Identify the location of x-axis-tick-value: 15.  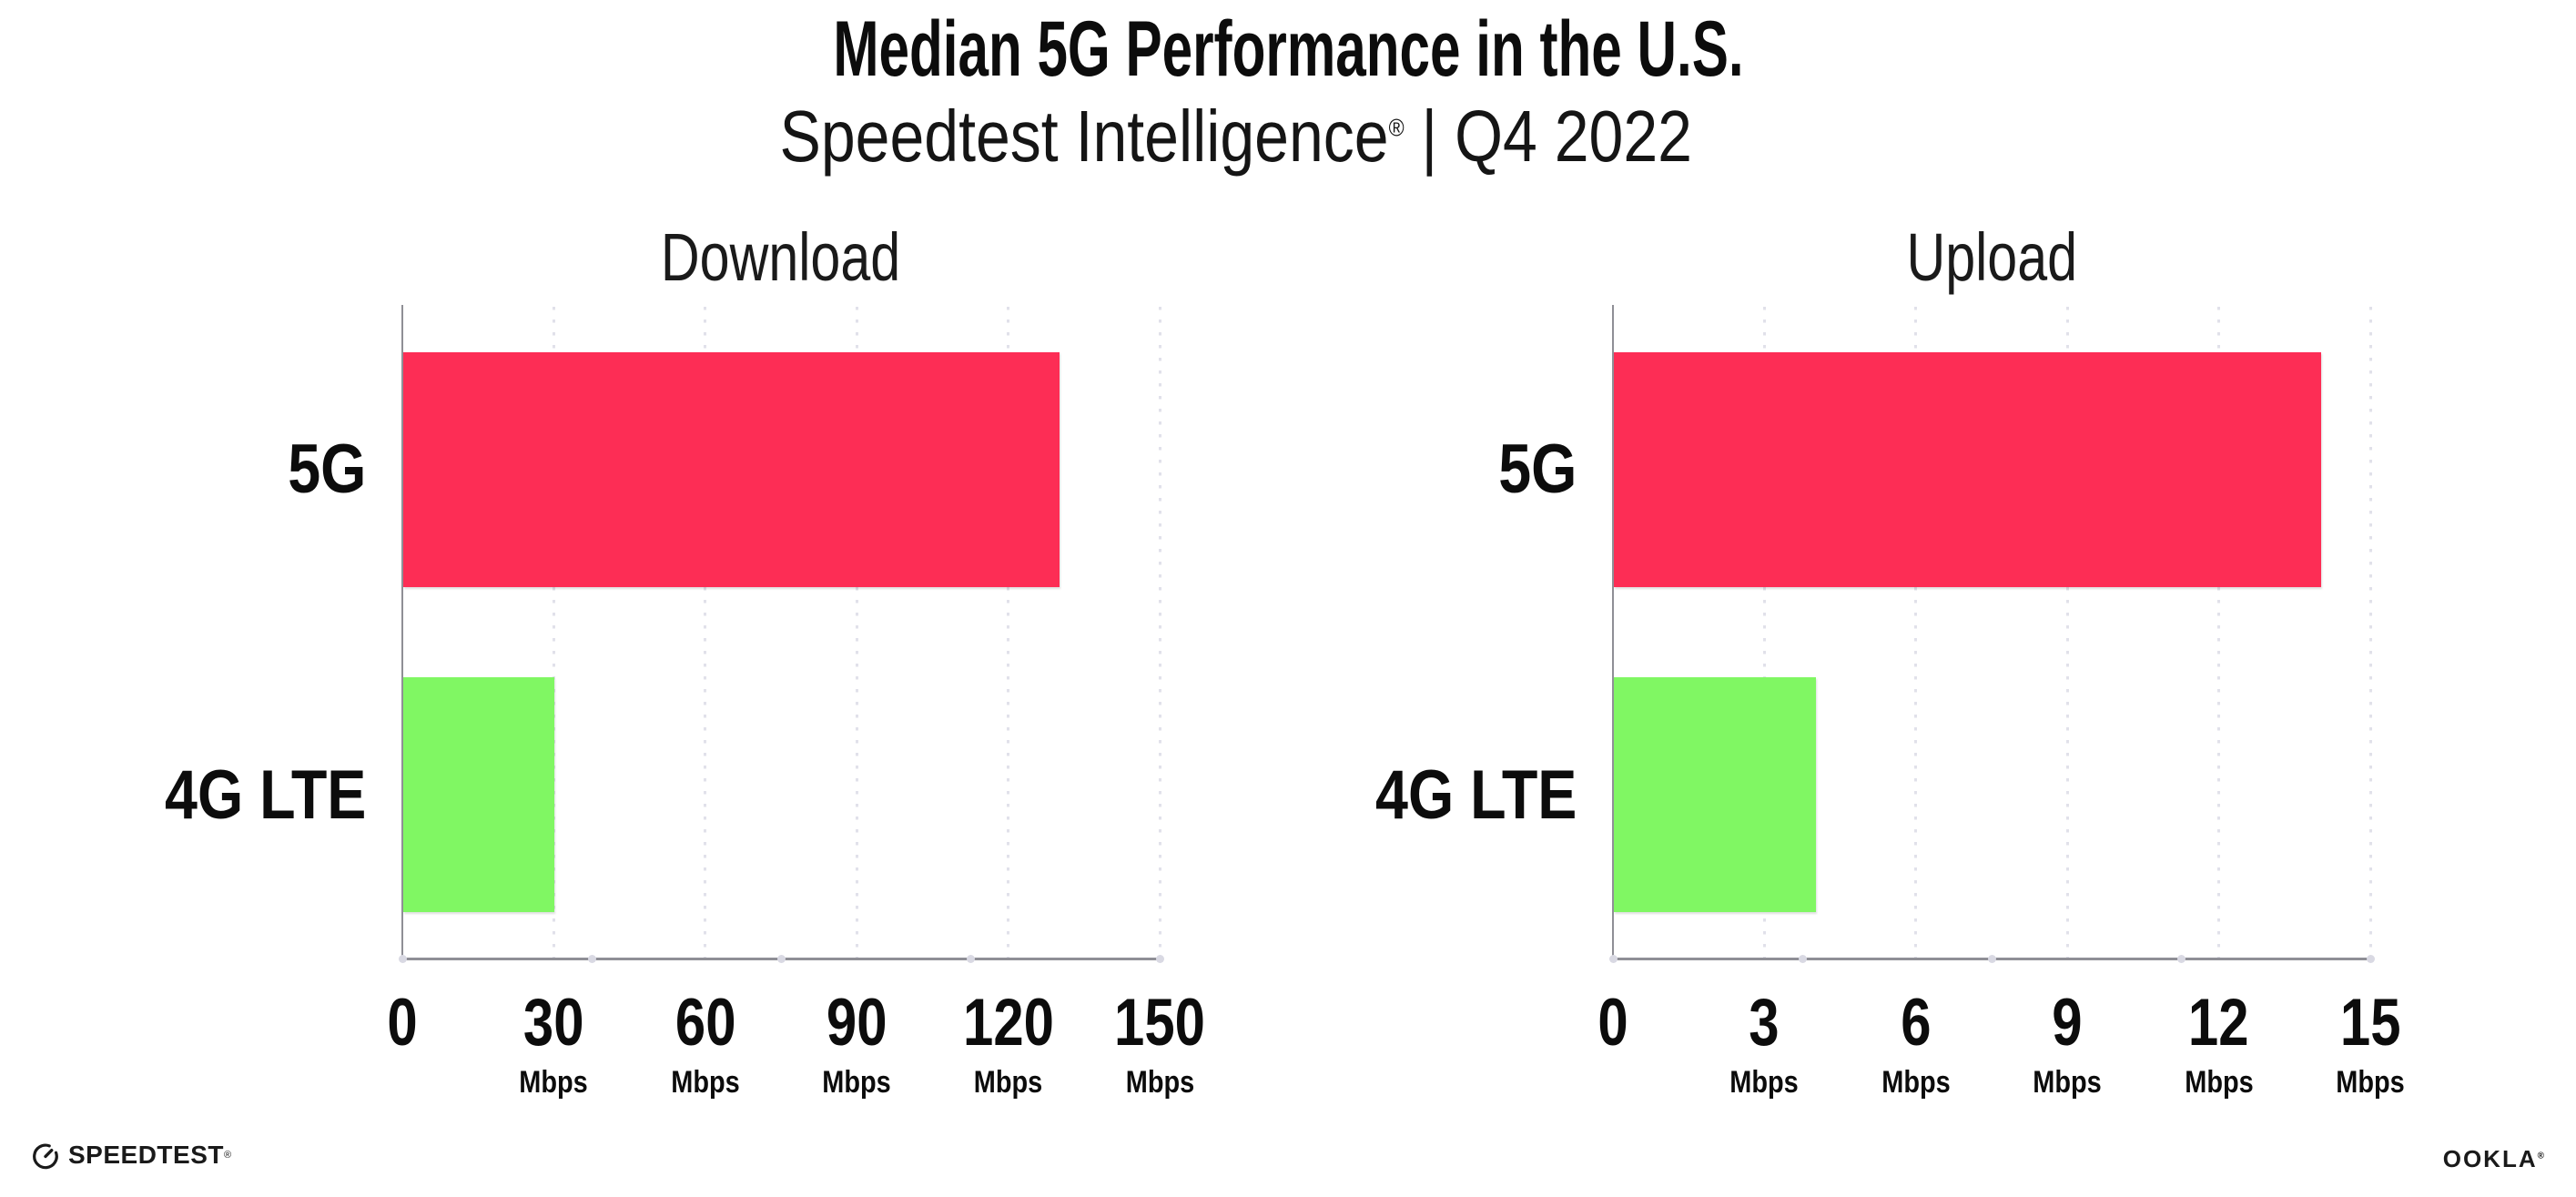
(2370, 1023).